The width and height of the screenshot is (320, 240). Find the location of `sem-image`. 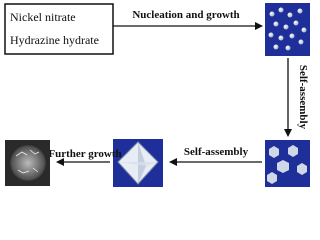

sem-image is located at coordinates (27, 163).